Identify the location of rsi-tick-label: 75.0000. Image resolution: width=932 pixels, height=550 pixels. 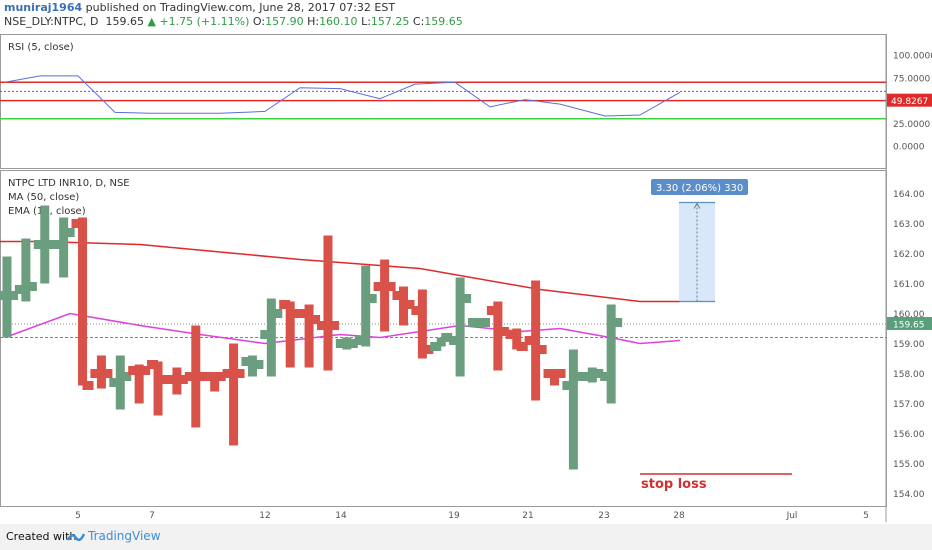
(911, 79).